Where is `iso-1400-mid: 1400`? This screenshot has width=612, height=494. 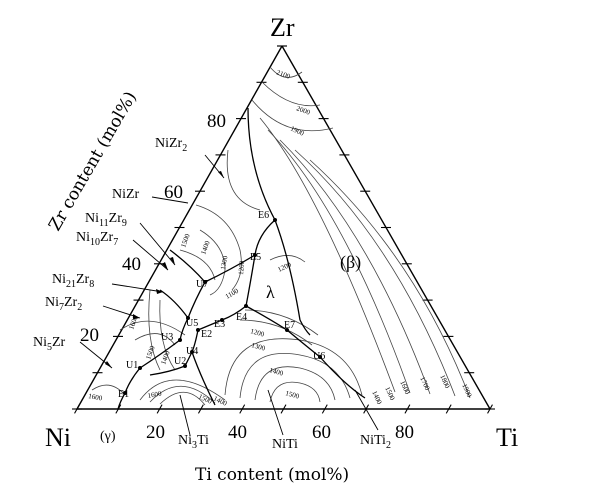
iso-1400-mid: 1400 is located at coordinates (276, 371).